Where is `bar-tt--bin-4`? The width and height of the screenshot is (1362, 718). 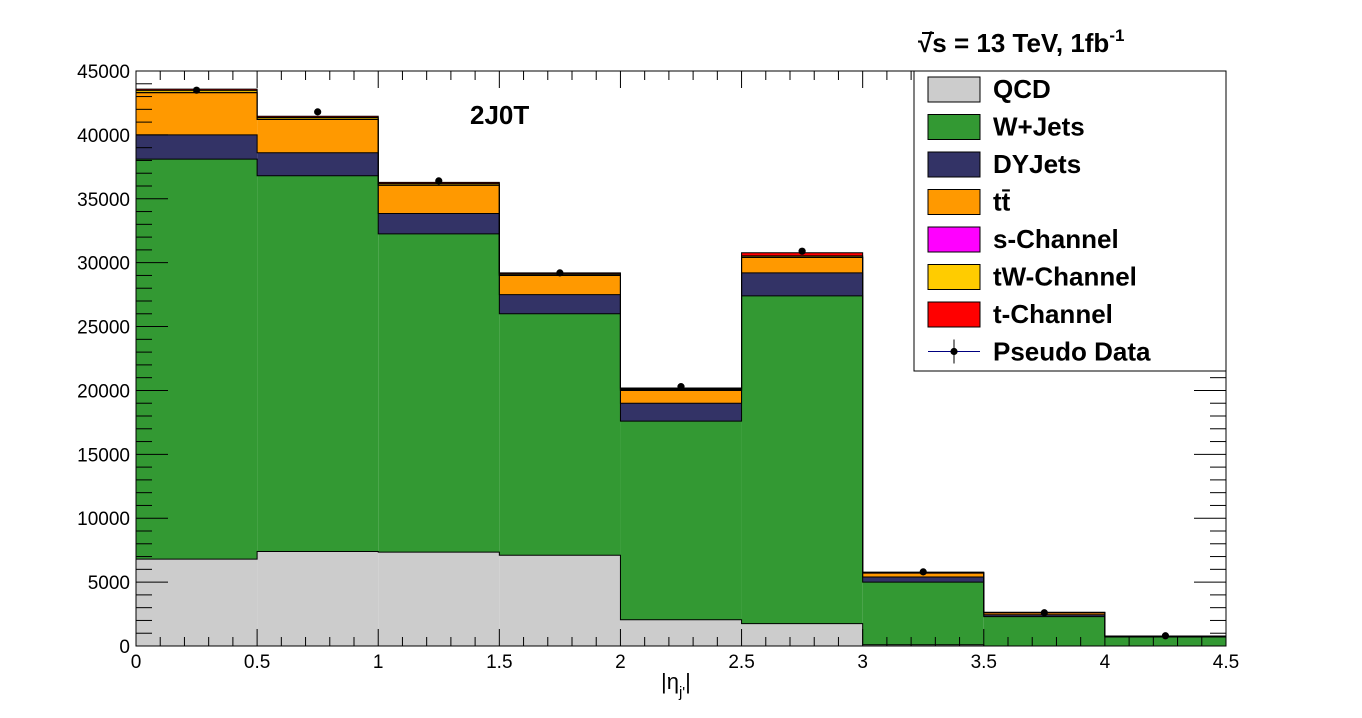
bar-tt--bin-4 is located at coordinates (681, 397).